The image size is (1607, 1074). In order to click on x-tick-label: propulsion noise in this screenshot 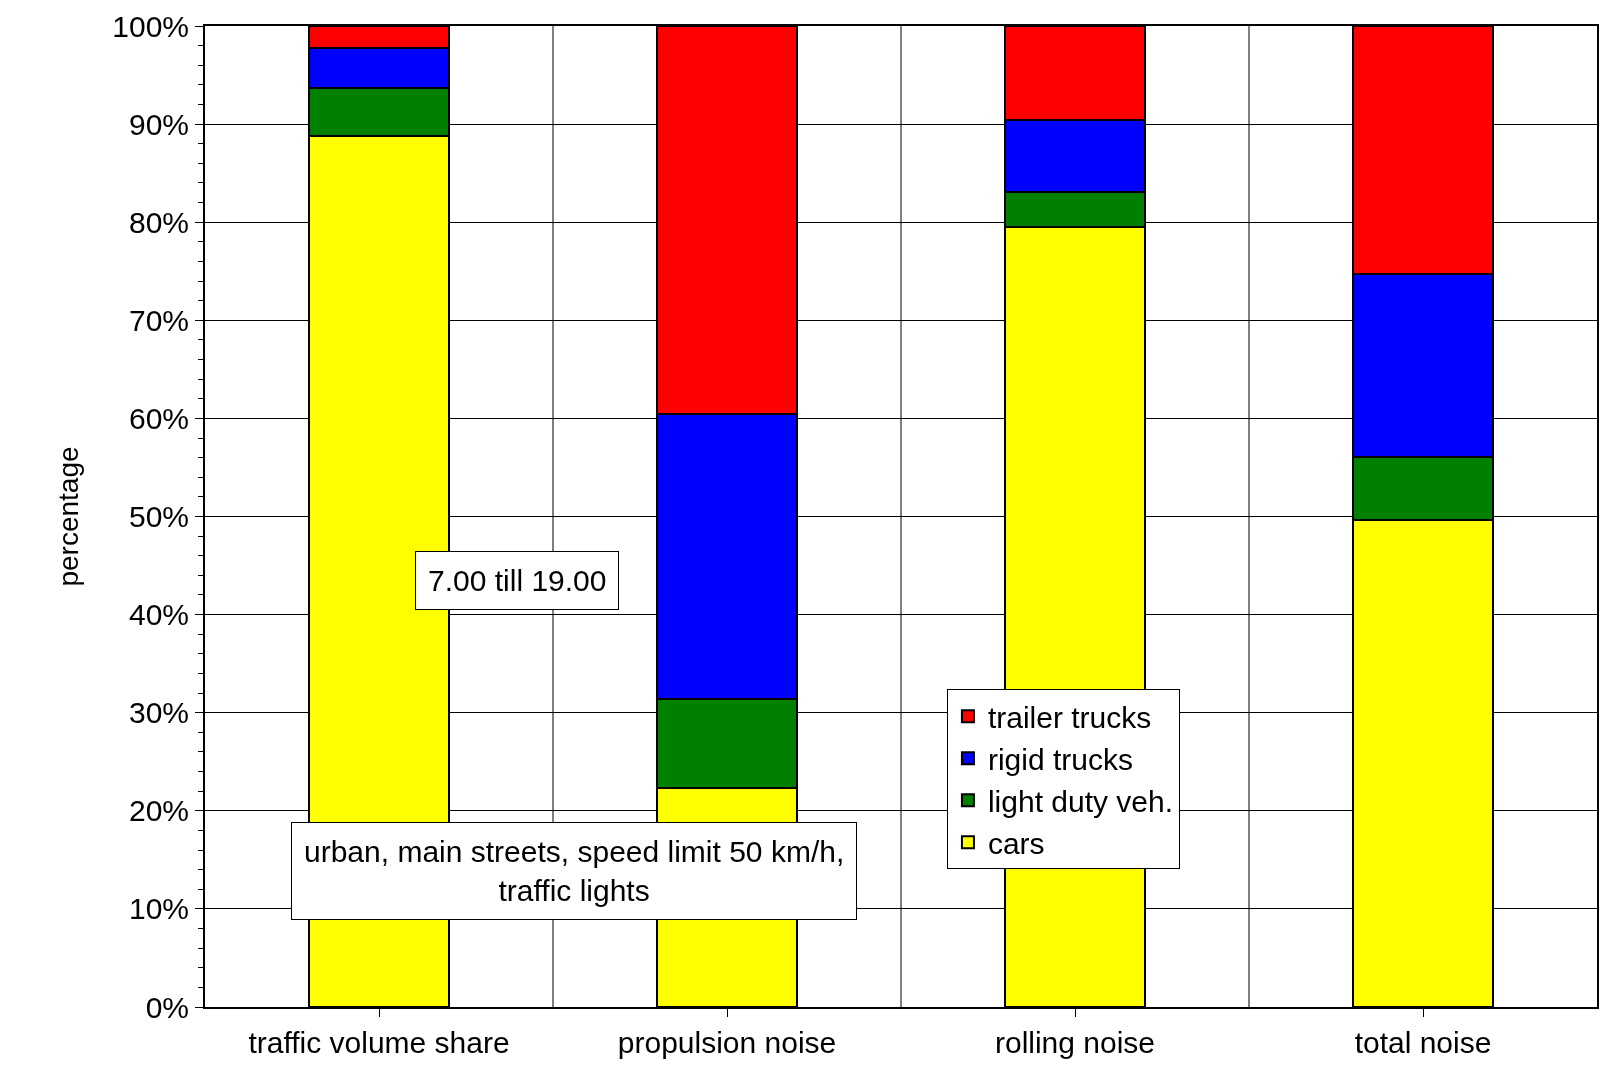, I will do `click(727, 1042)`.